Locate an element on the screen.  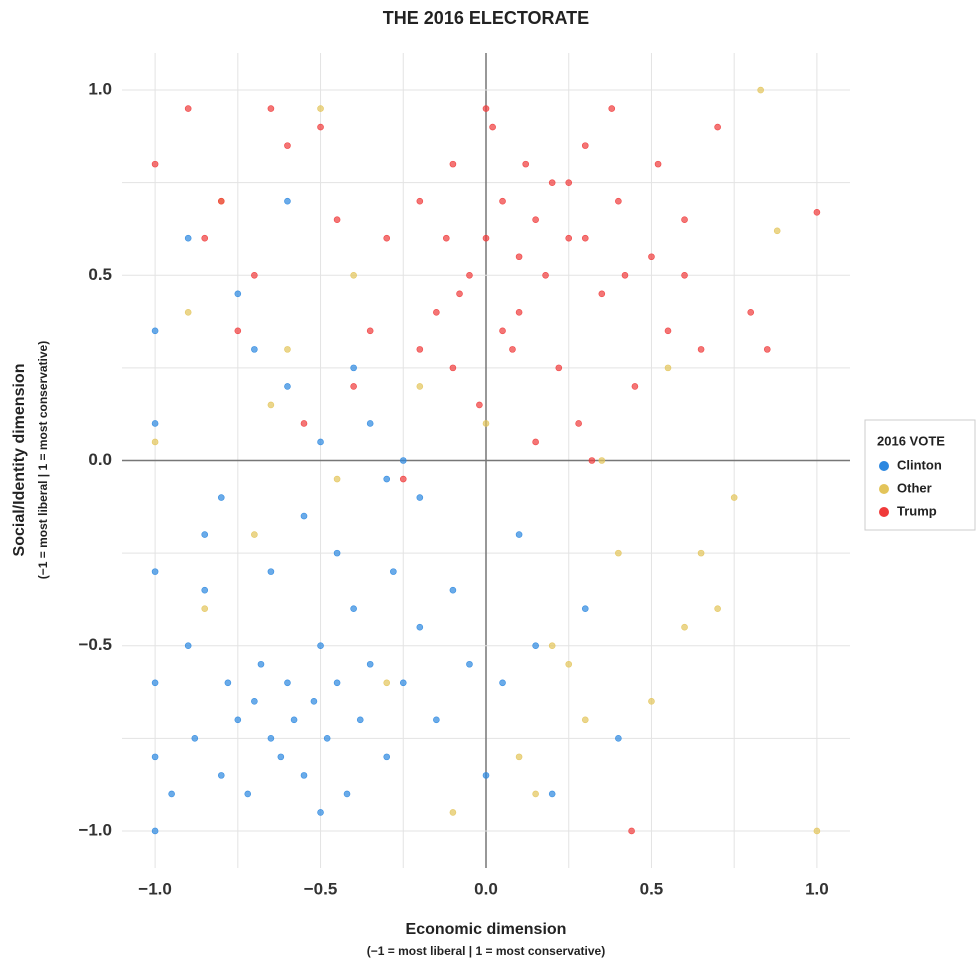
legend-title: 2016 VOTE is located at coordinates (911, 440).